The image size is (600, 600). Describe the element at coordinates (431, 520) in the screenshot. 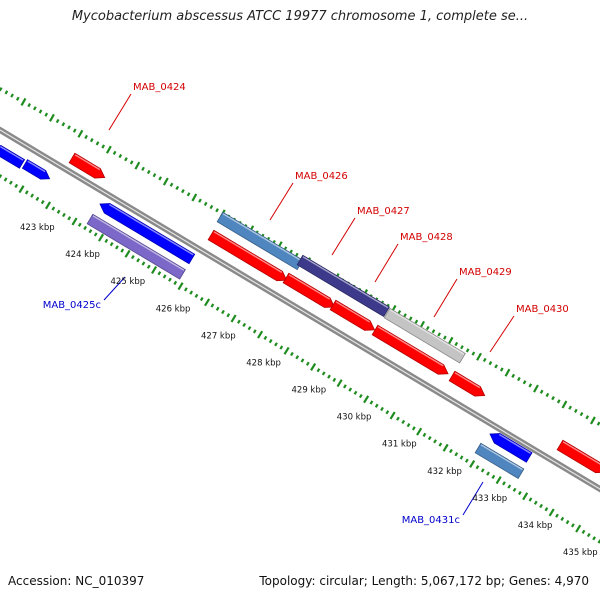

I see `gene-label-mab-0431c: MAB_0431c` at that location.